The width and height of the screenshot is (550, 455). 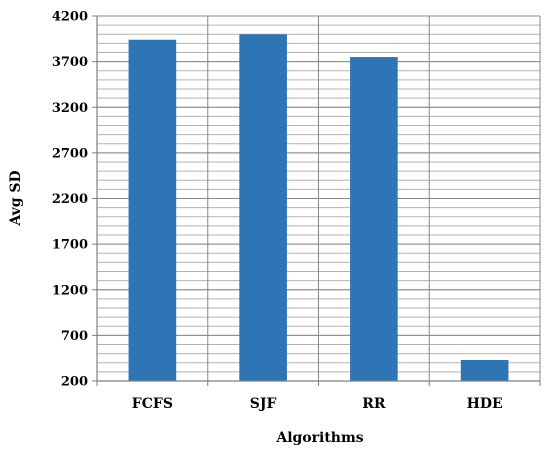 What do you see at coordinates (374, 404) in the screenshot?
I see `x-tick-label: RR` at bounding box center [374, 404].